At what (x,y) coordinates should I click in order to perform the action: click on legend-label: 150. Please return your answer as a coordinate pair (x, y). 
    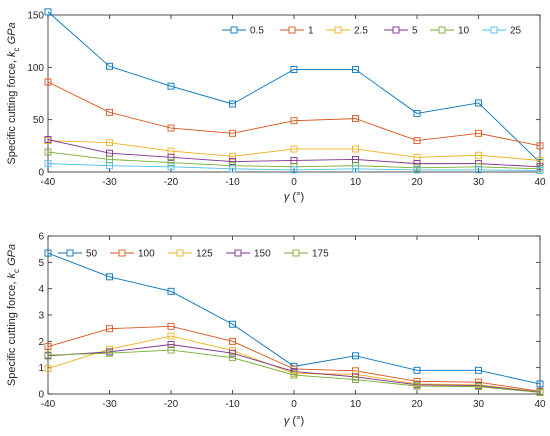
    Looking at the image, I should click on (262, 254).